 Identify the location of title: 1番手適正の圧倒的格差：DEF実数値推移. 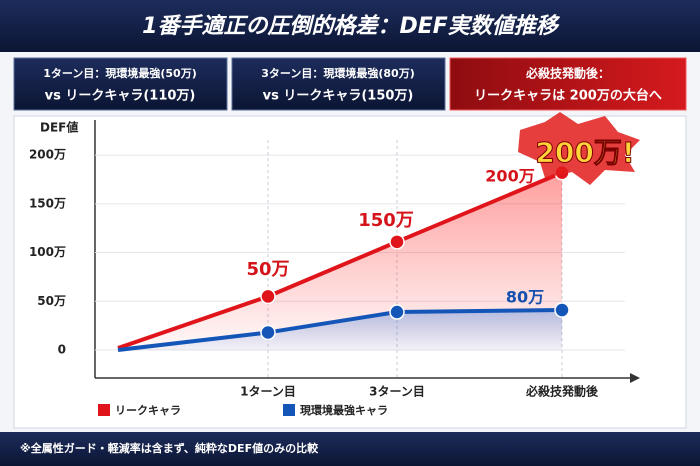
(351, 26).